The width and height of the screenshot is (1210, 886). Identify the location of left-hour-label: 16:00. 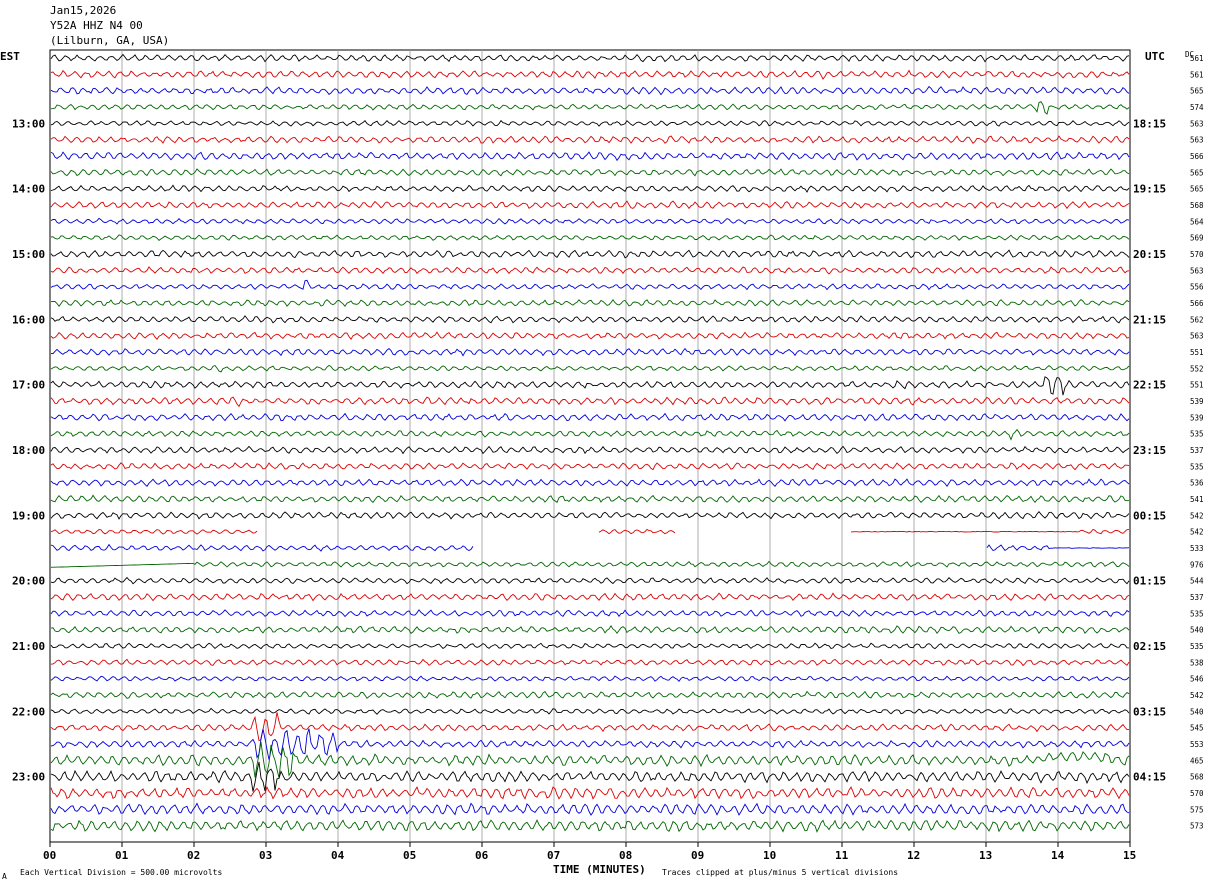
(28, 319).